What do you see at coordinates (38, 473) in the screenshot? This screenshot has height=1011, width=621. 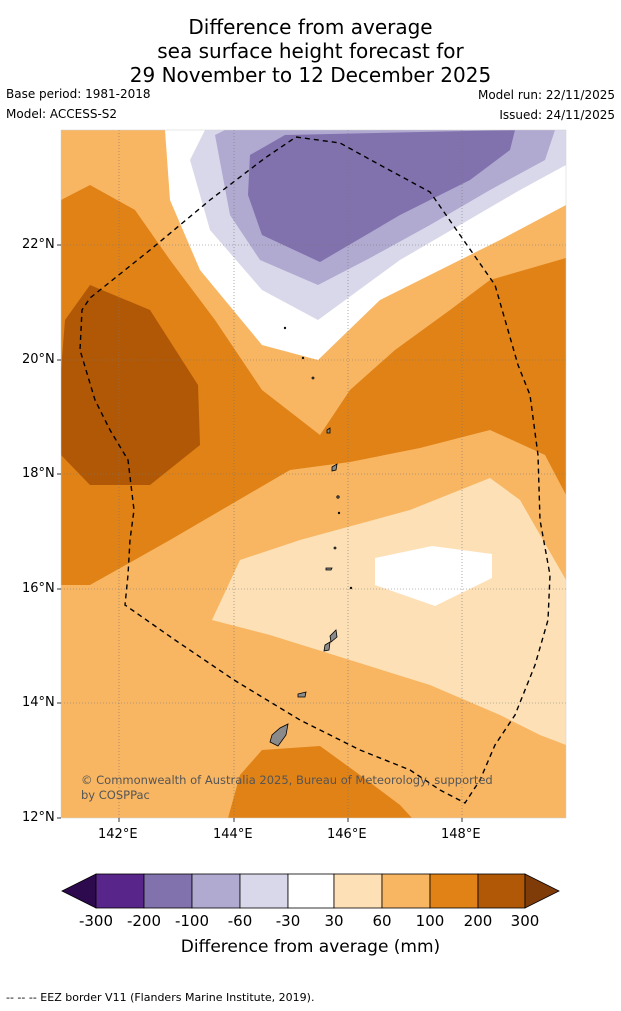 I see `lat-label-18n: 18°N` at bounding box center [38, 473].